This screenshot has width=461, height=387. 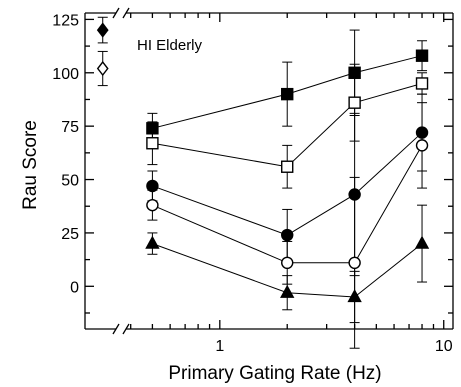 What do you see at coordinates (274, 373) in the screenshot?
I see `x-axis-label: Primary Gating Rate (Hz)` at bounding box center [274, 373].